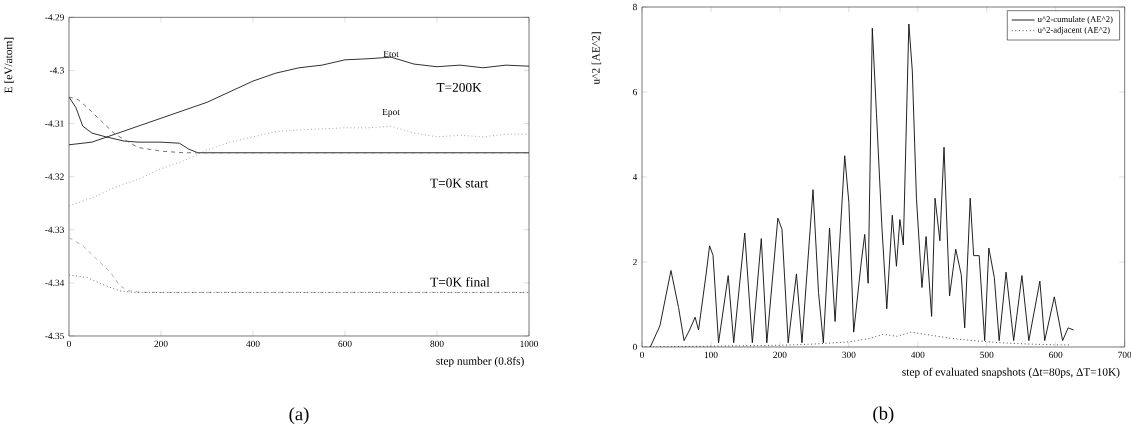 The image size is (1131, 432). What do you see at coordinates (1011, 373) in the screenshot?
I see `x-axis-title: step of evaluated snapshots (Δt=80ps, ΔT=10K)` at bounding box center [1011, 373].